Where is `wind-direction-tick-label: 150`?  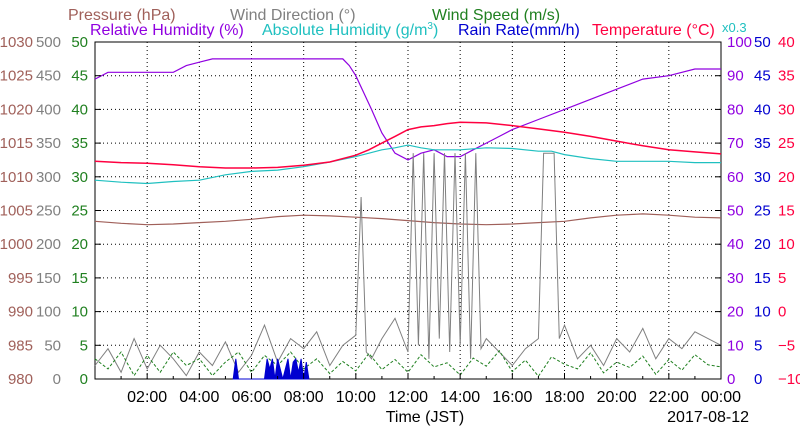 wind-direction-tick-label: 150 is located at coordinates (48, 278).